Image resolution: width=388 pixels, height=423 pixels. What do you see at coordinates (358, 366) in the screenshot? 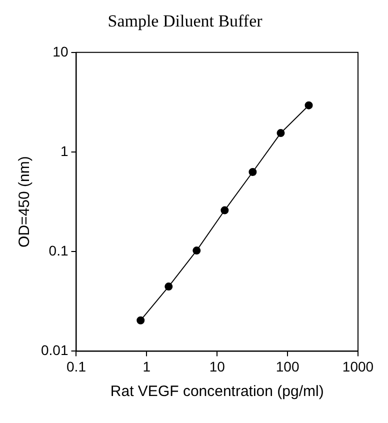
I see `x-tick-label: 1000` at bounding box center [358, 366].